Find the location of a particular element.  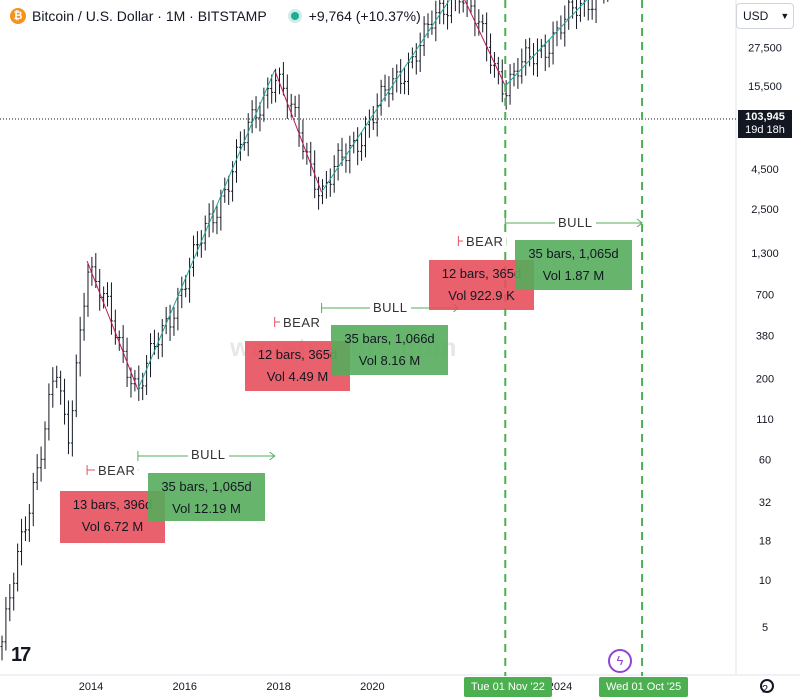

x-tick-label: 2024 is located at coordinates (560, 687).